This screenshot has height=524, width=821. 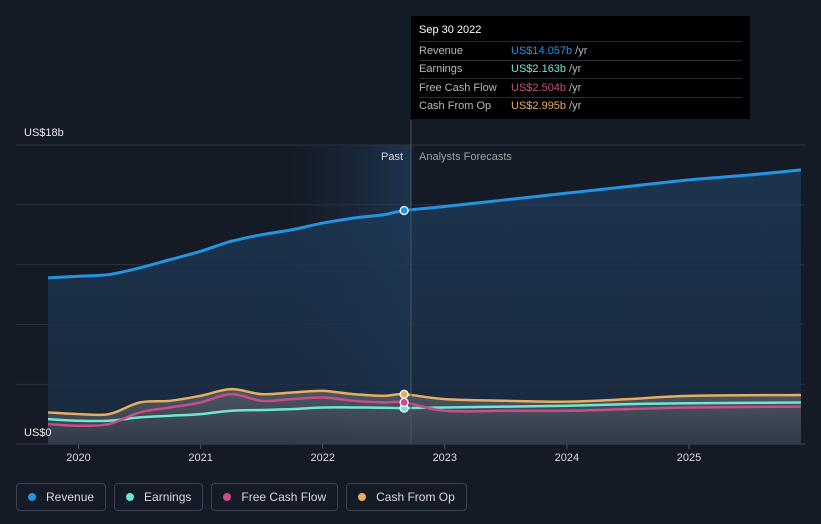 I want to click on tooltip-row-value: US$14.057b, so click(x=542, y=50).